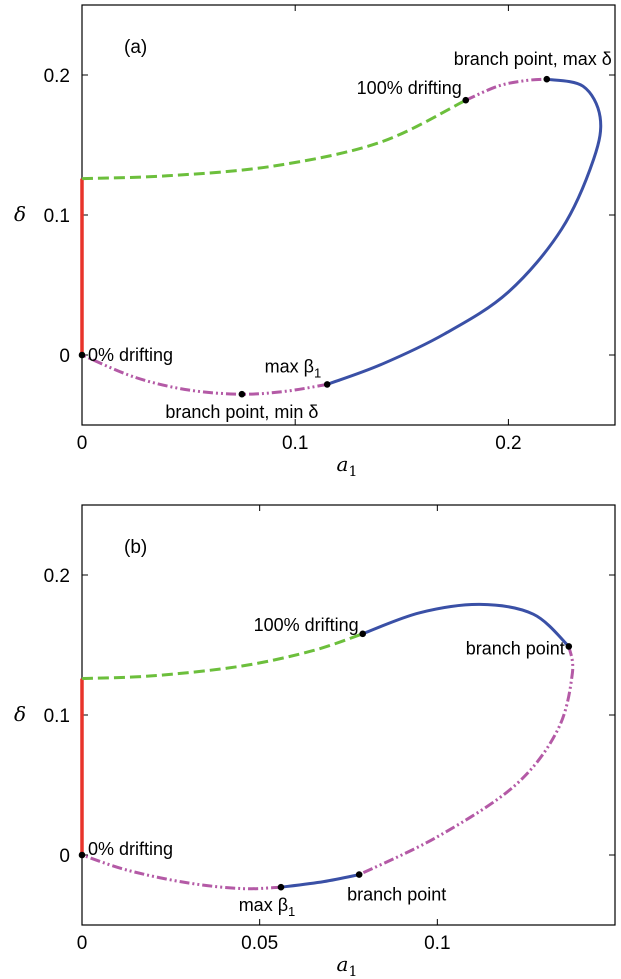  What do you see at coordinates (533, 59) in the screenshot?
I see `point-annotation: branch point, max δ` at bounding box center [533, 59].